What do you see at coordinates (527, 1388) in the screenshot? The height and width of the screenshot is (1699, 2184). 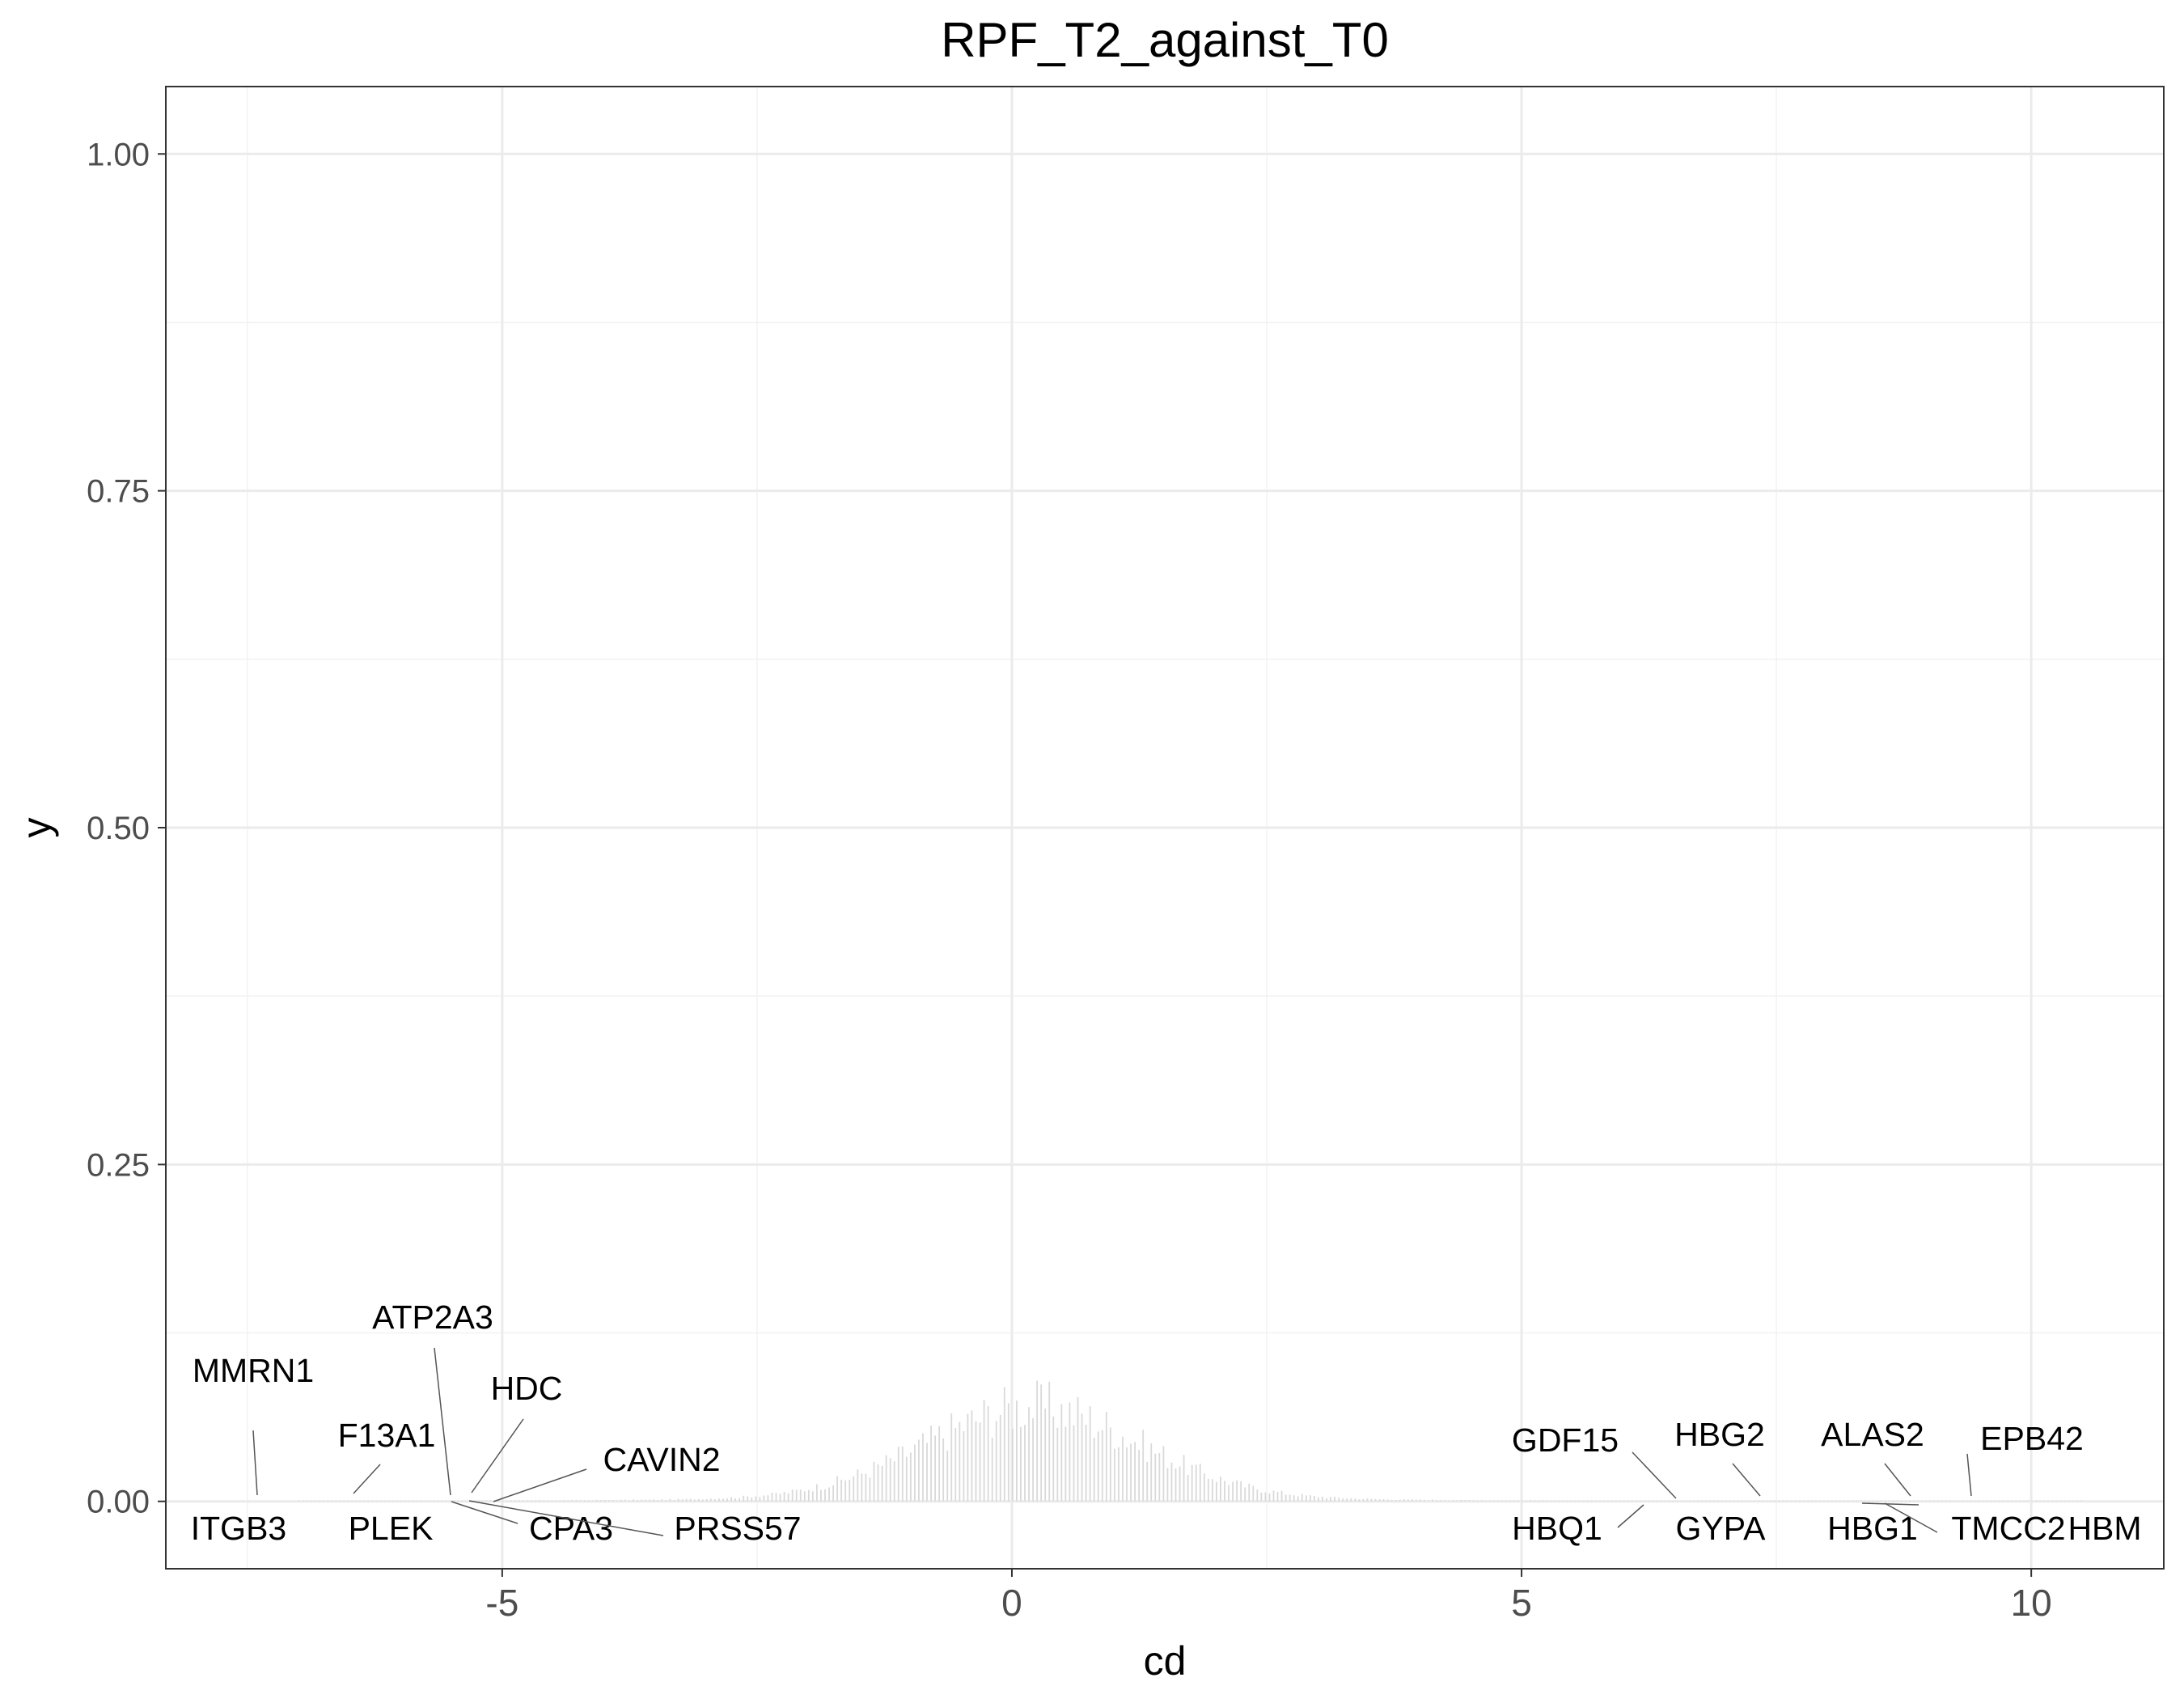 I see `gene-label: HDC` at bounding box center [527, 1388].